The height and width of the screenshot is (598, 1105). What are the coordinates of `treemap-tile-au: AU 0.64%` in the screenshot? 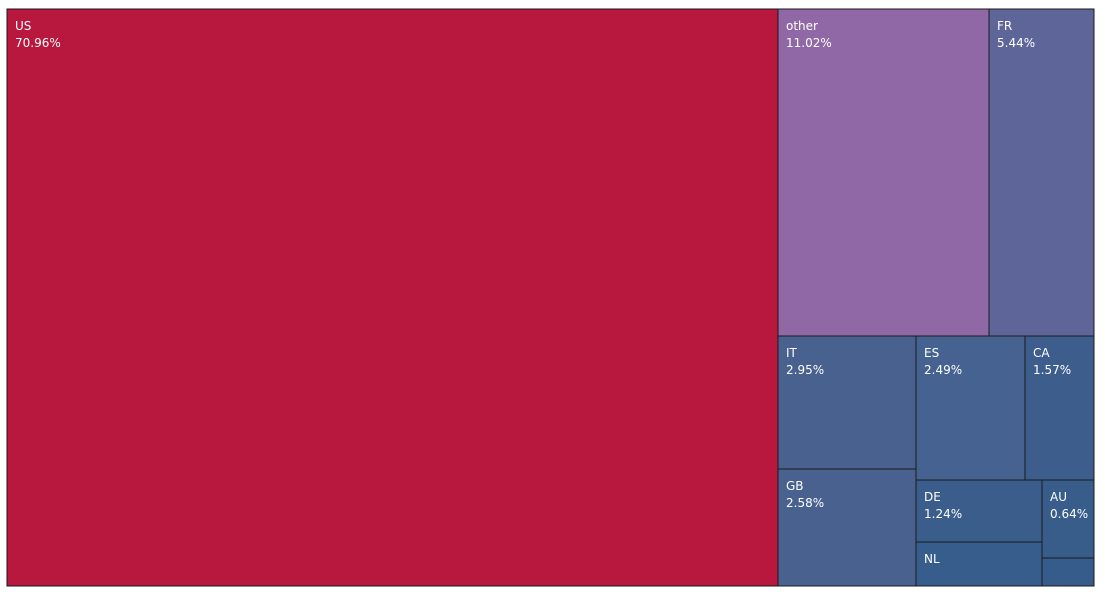 It's located at (1068, 519).